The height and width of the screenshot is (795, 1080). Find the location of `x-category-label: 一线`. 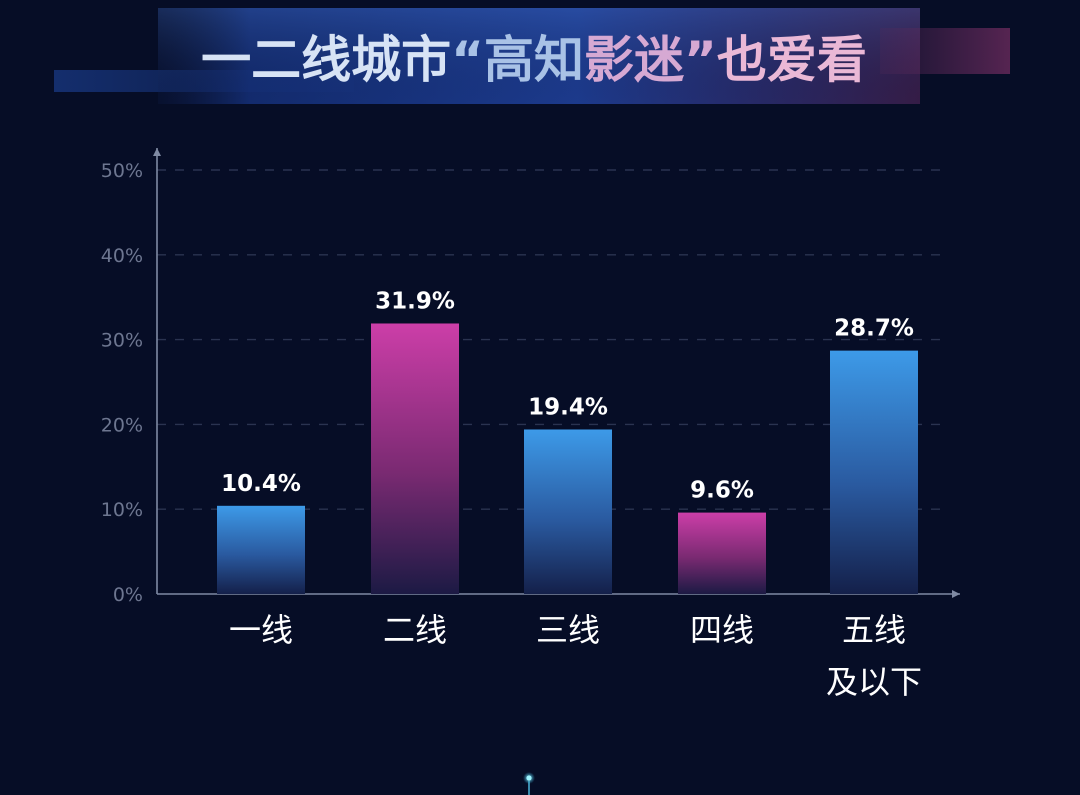

x-category-label: 一线 is located at coordinates (261, 630).